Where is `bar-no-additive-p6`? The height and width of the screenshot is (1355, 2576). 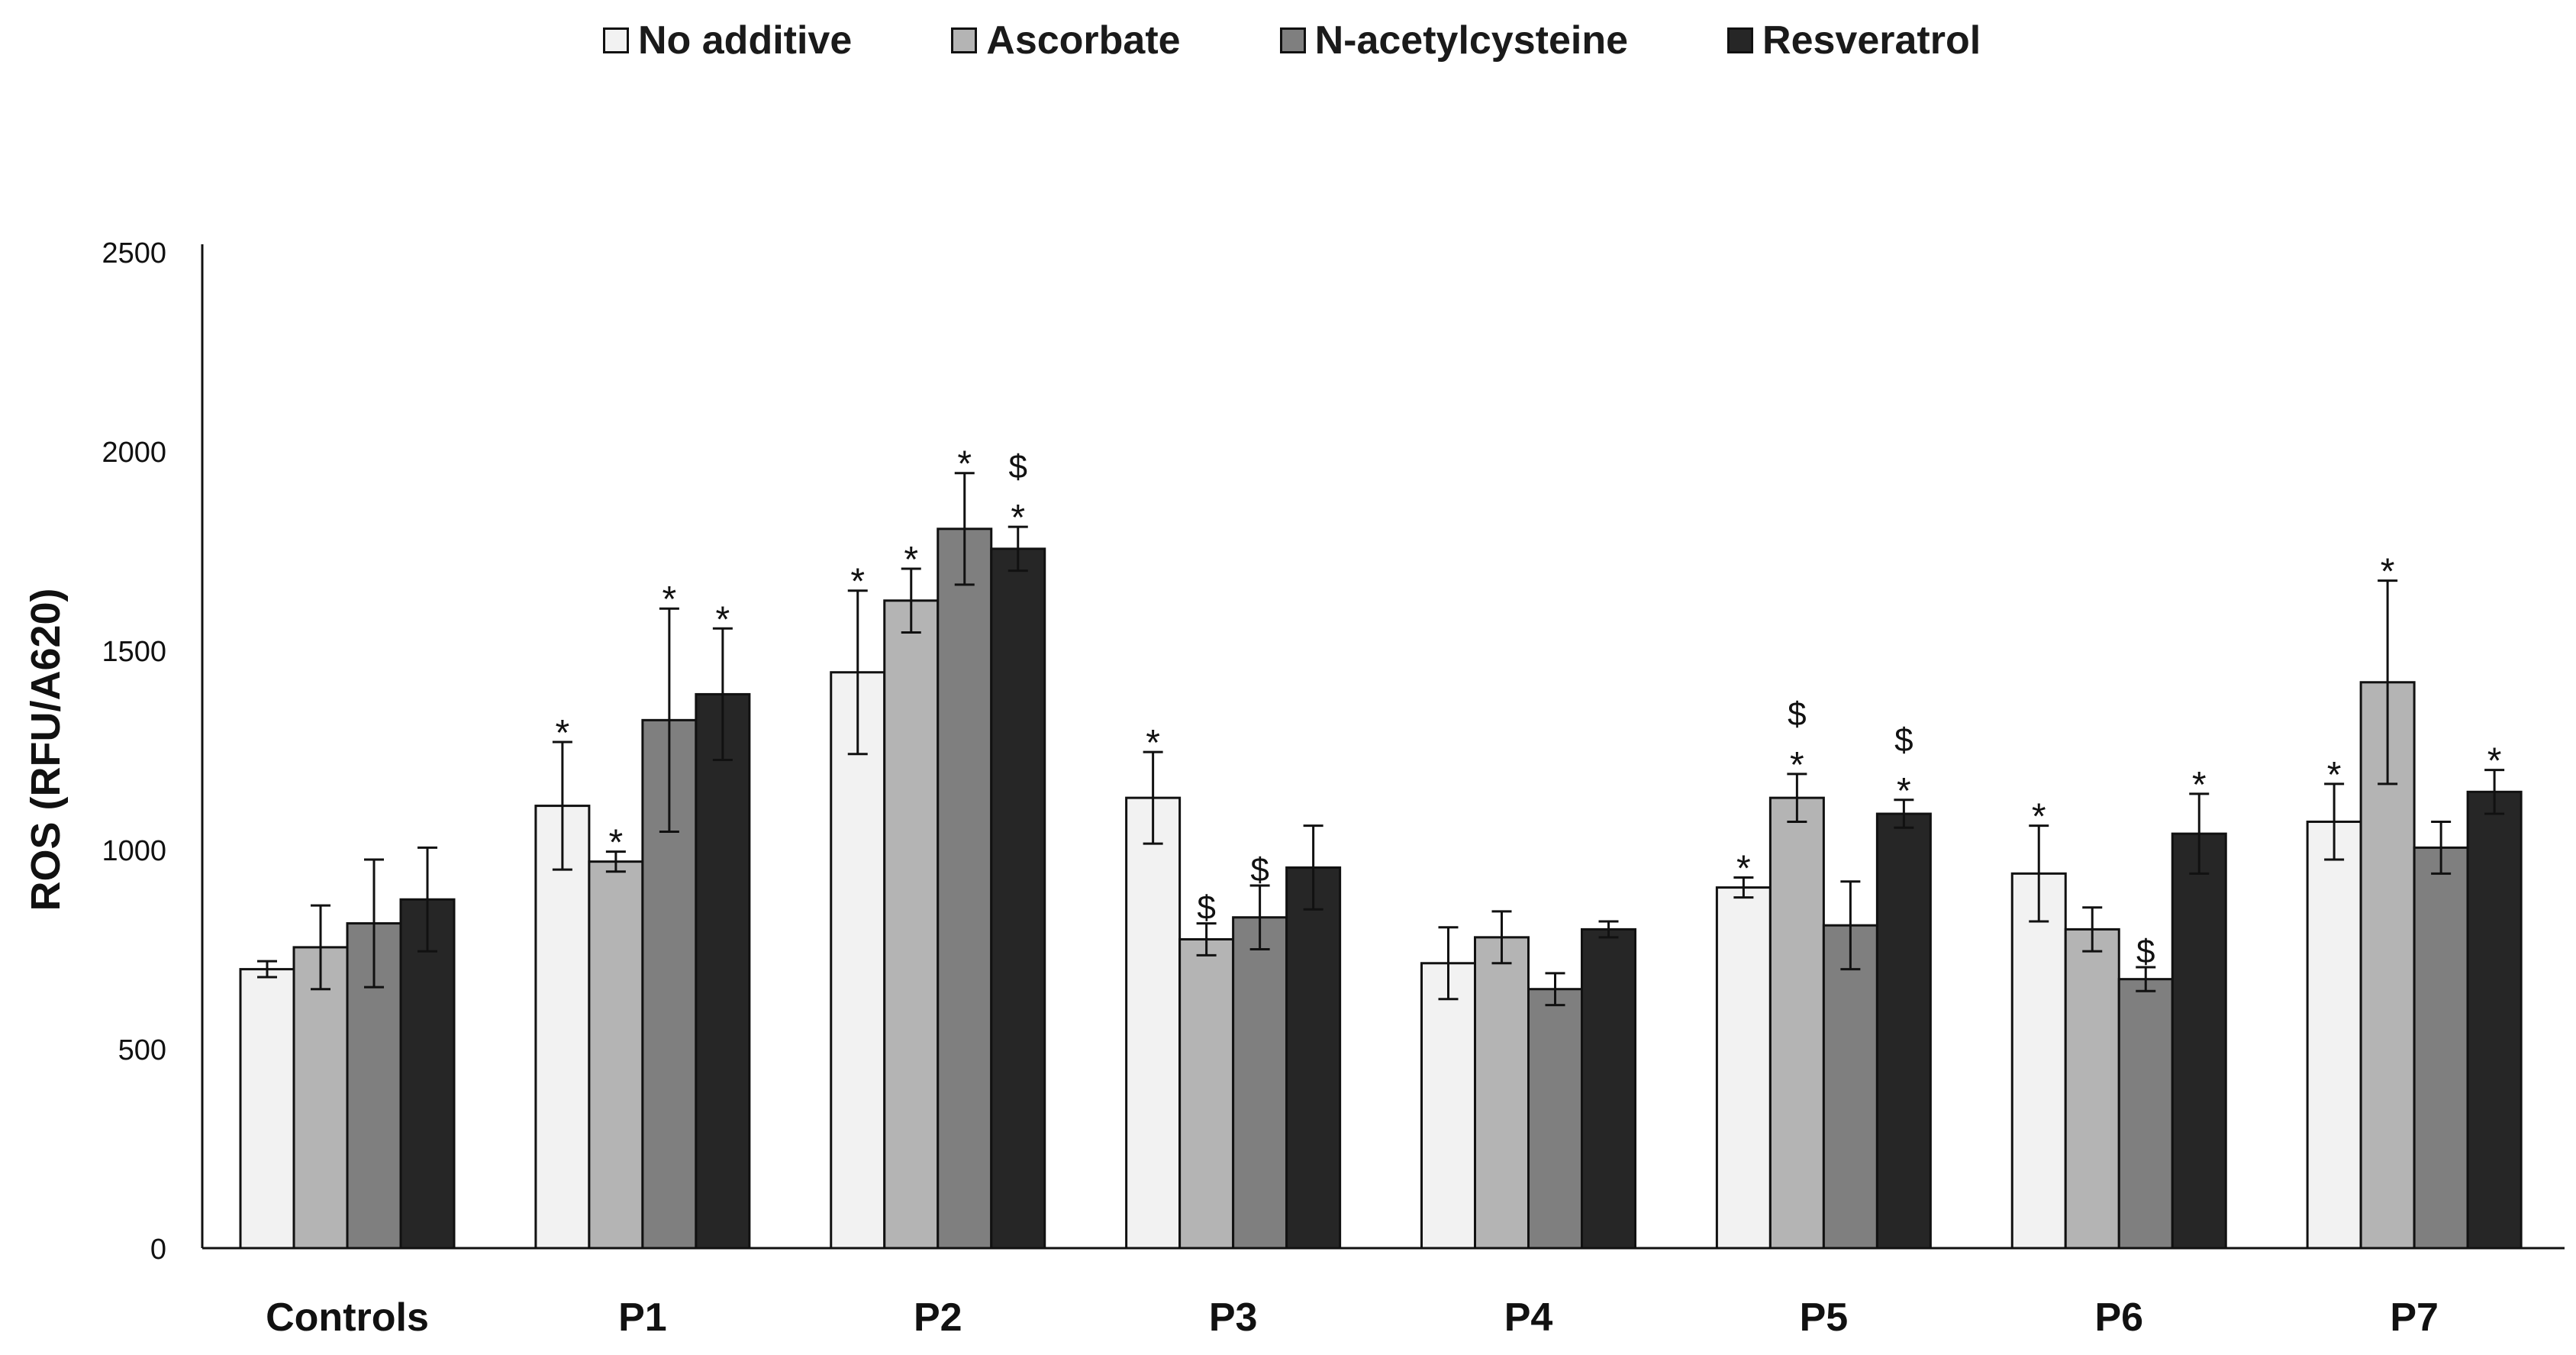 bar-no-additive-p6 is located at coordinates (2039, 1061).